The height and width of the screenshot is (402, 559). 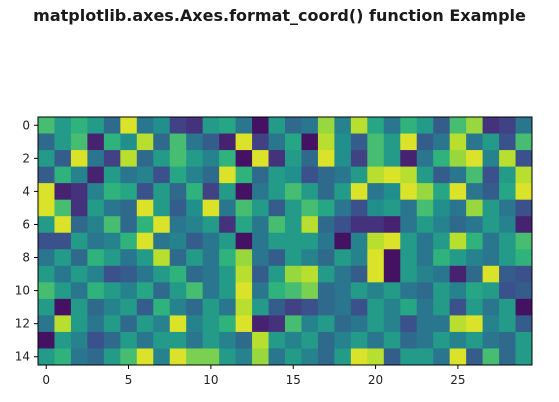 What do you see at coordinates (375, 380) in the screenshot?
I see `x-tick-label: 20` at bounding box center [375, 380].